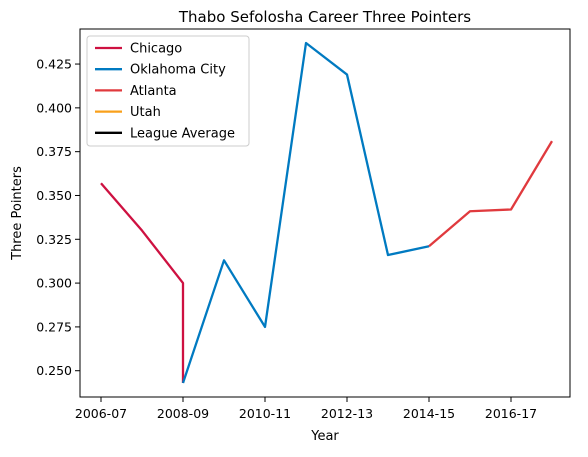 Image resolution: width=588 pixels, height=457 pixels. What do you see at coordinates (54, 283) in the screenshot?
I see `y-tick-label: 0.300` at bounding box center [54, 283].